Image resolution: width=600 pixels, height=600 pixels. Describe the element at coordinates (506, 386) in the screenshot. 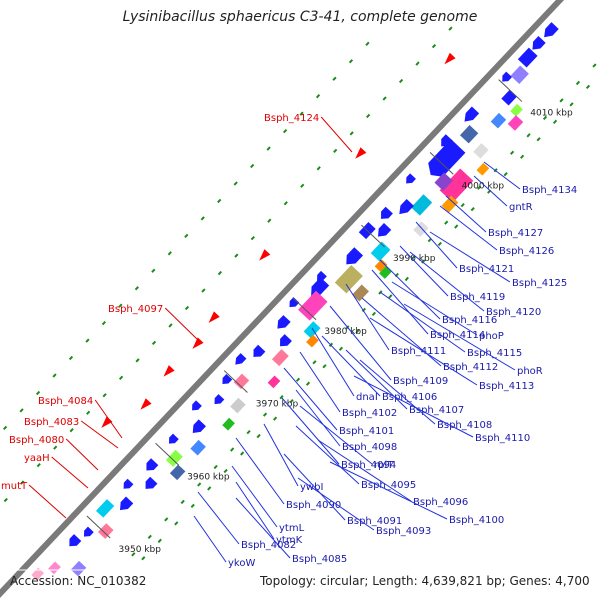

I see `right-gene-label: Bsph_4113` at that location.